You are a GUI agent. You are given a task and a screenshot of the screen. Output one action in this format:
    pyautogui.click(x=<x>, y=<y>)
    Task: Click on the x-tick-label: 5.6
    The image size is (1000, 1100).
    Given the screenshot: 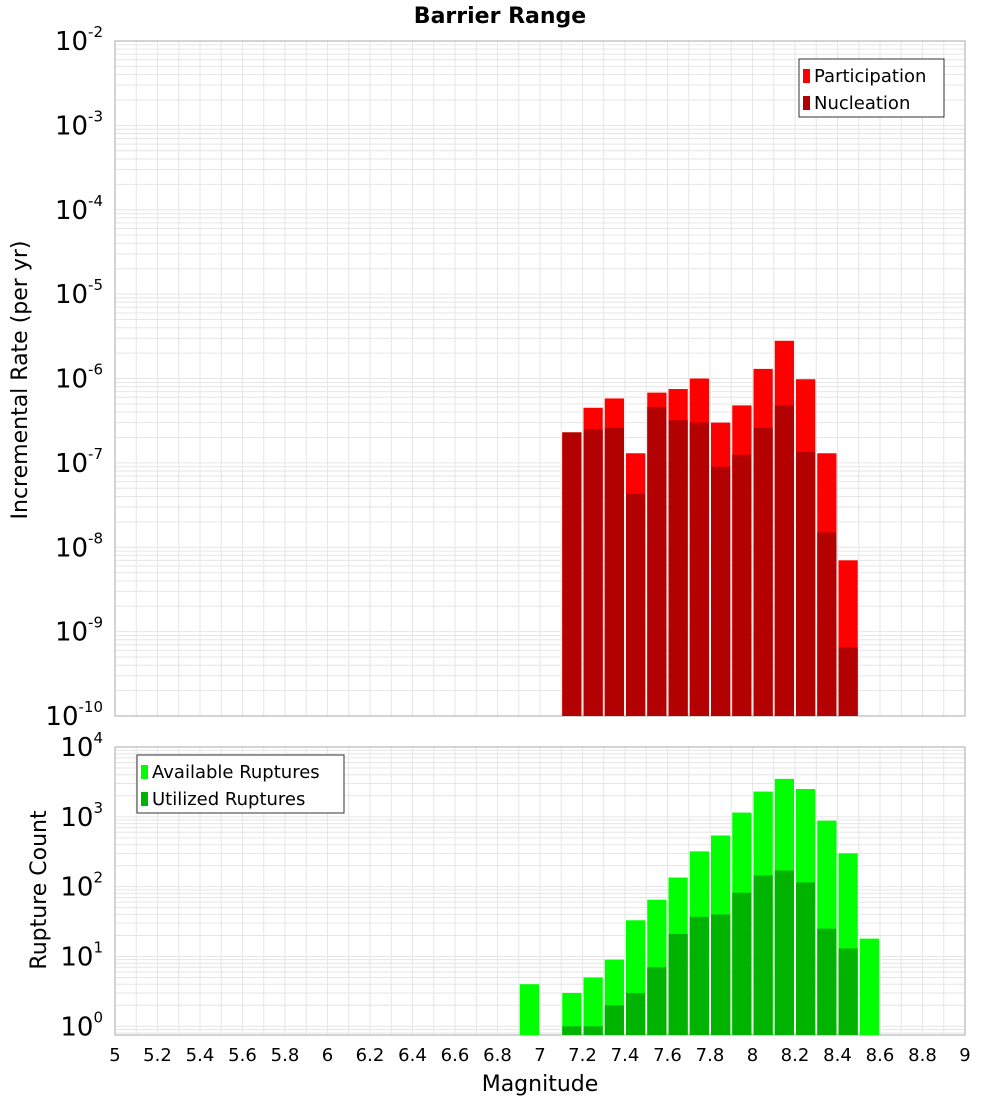 What is the action you would take?
    pyautogui.click(x=242, y=1055)
    